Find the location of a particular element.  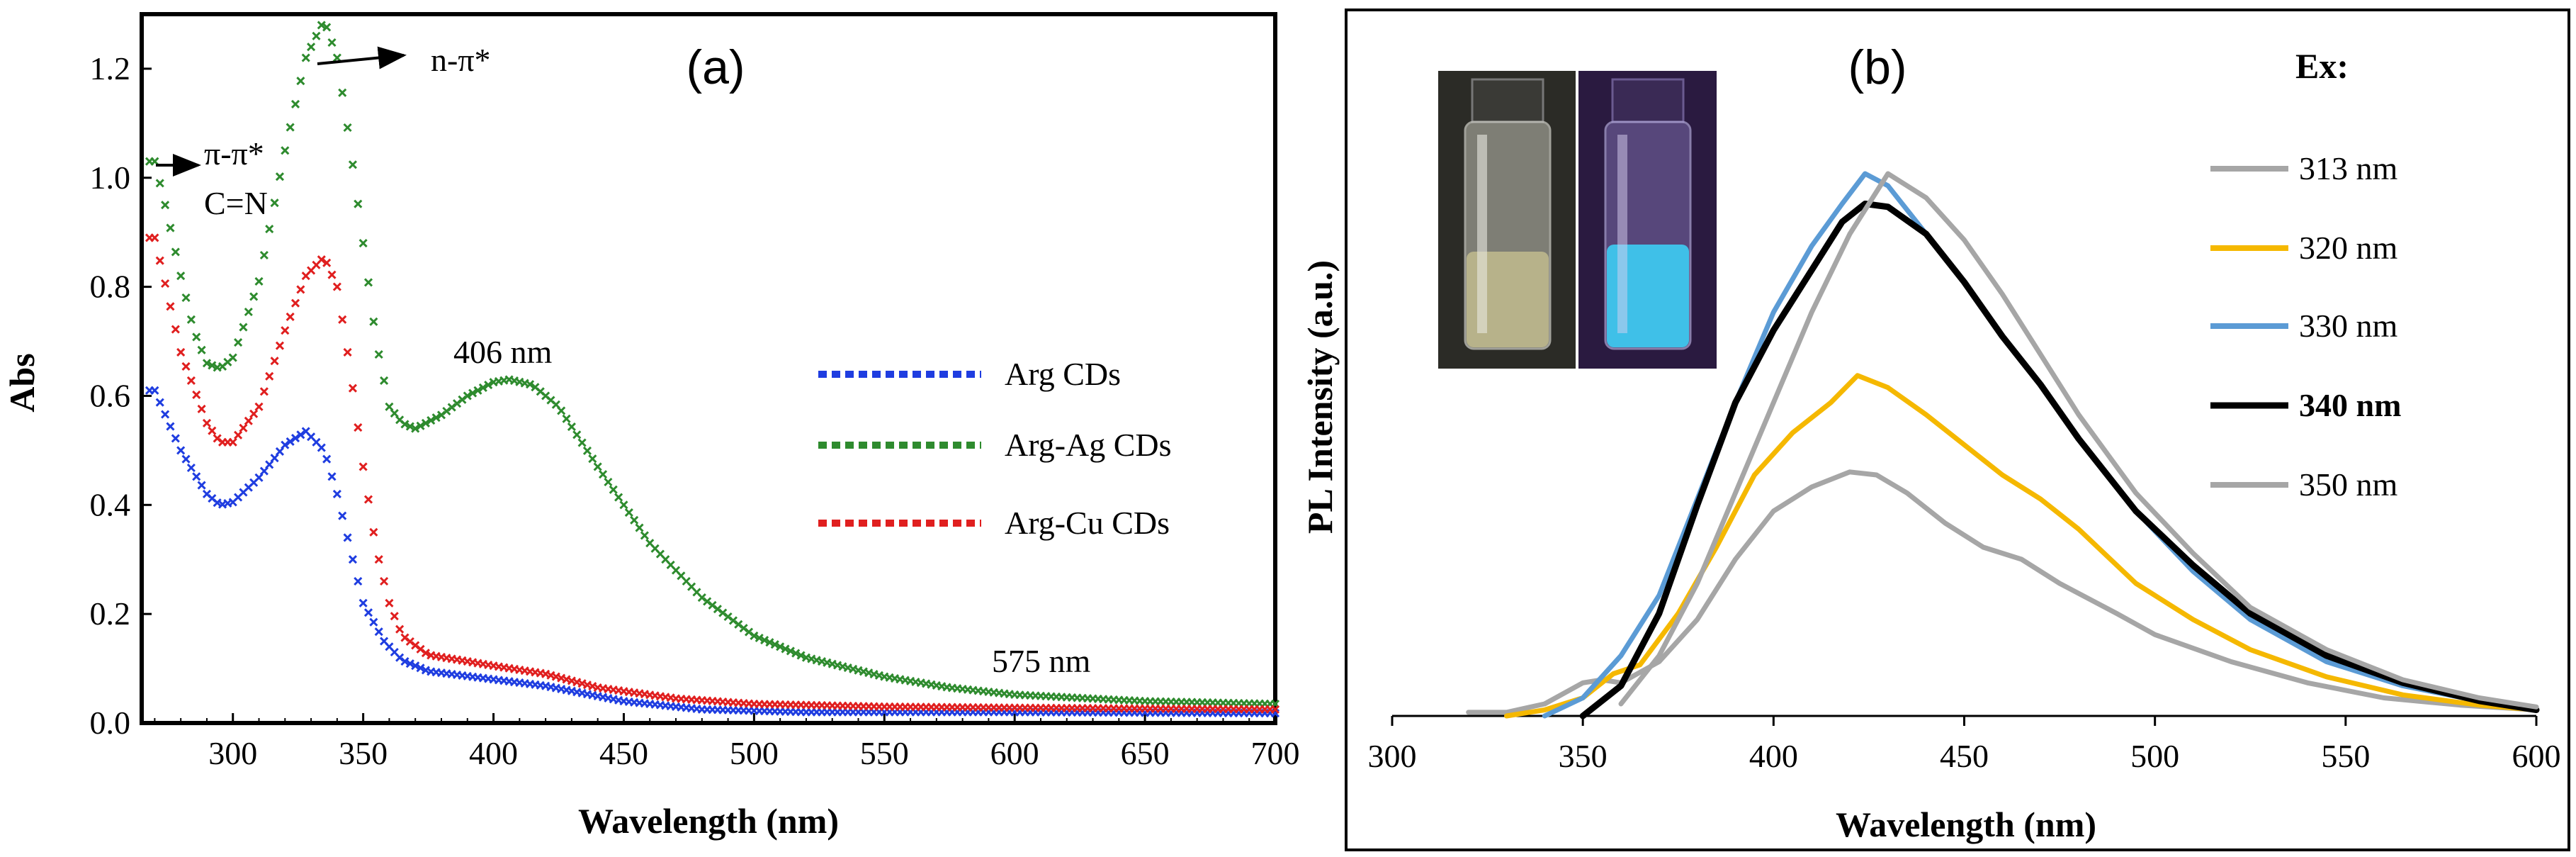

legend-title: Ex: is located at coordinates (2322, 66).